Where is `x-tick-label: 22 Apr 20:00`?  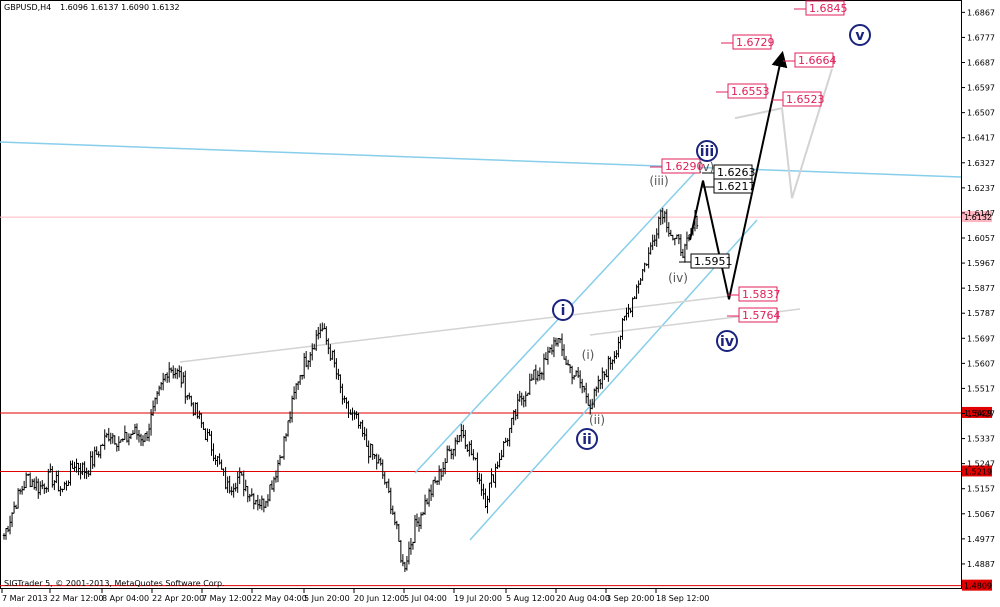
x-tick-label: 22 Apr 20:00 is located at coordinates (178, 598).